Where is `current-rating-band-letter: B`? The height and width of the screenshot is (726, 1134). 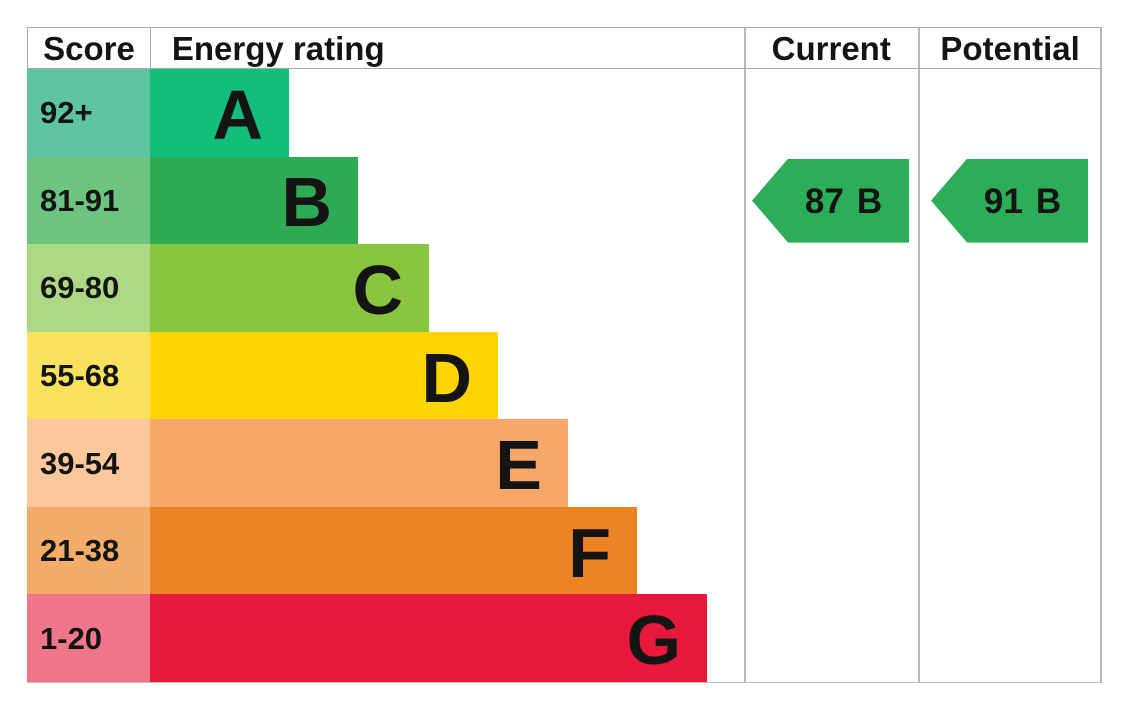 current-rating-band-letter: B is located at coordinates (869, 202).